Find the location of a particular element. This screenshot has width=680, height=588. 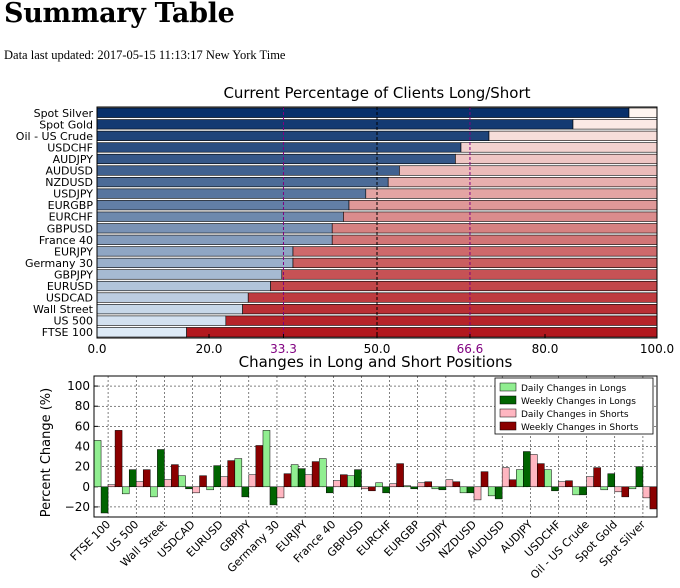

chart1-title: Current Percentage of Clients Long/Short is located at coordinates (376, 93).